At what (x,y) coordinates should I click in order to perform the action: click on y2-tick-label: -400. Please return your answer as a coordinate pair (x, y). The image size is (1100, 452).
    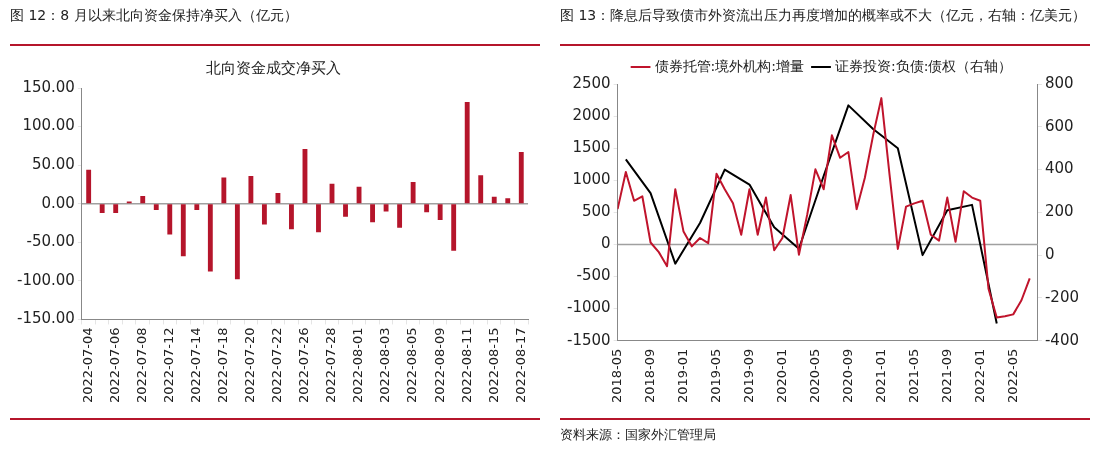
    Looking at the image, I should click on (1061, 339).